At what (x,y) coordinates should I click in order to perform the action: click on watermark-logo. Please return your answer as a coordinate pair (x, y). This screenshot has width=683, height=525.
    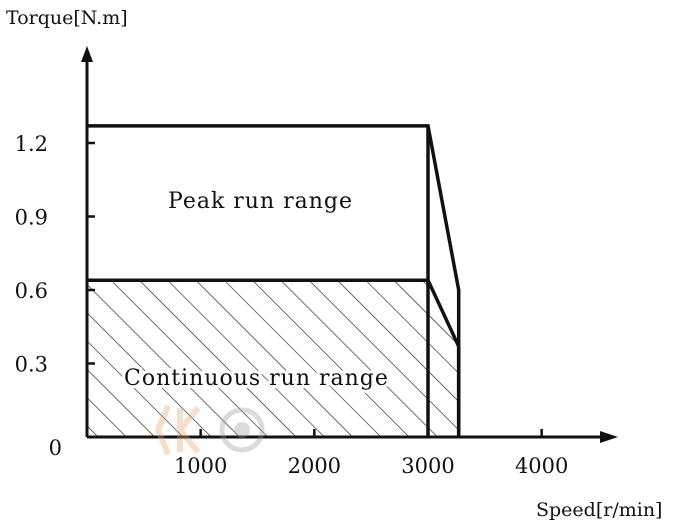
    Looking at the image, I should click on (209, 430).